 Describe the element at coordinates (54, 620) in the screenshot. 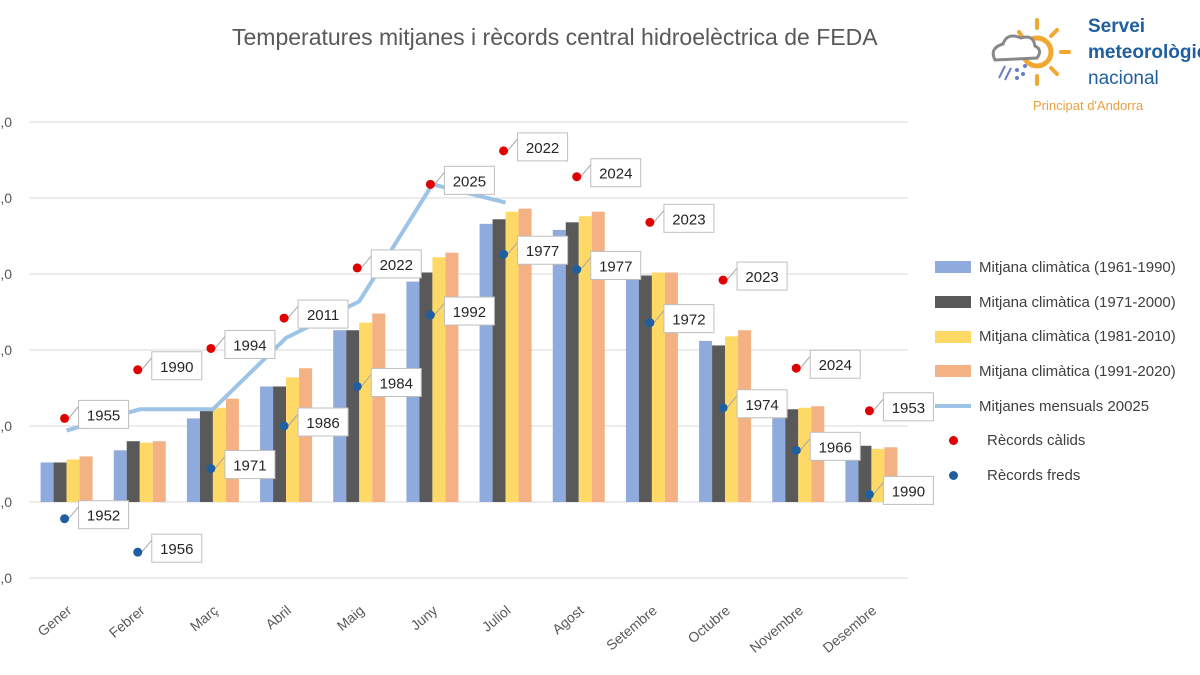

I see `x-tick-label: Gener` at that location.